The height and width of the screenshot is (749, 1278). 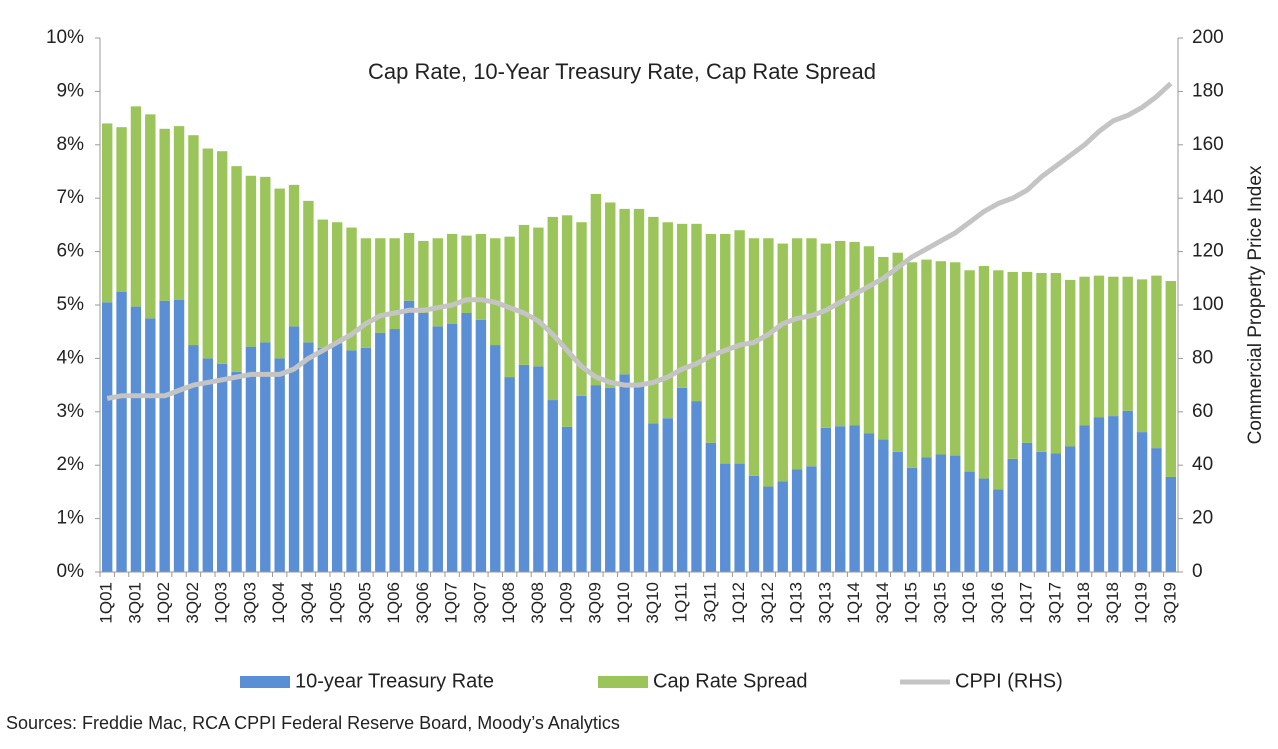 What do you see at coordinates (192, 603) in the screenshot?
I see `x-tick-label: 3Q02` at bounding box center [192, 603].